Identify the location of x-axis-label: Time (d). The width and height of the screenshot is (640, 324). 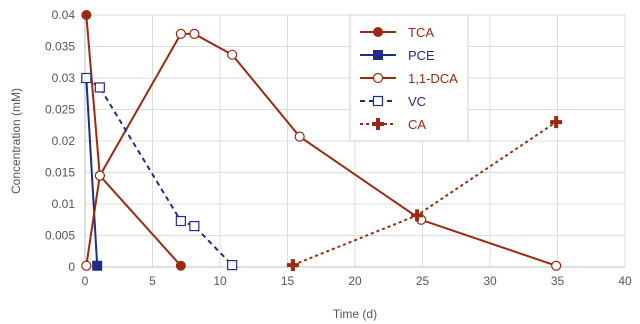
(355, 314).